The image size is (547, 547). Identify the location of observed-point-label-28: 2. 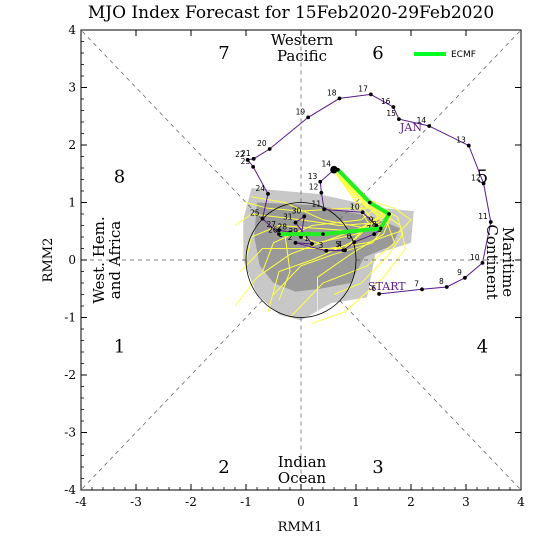
(290, 237).